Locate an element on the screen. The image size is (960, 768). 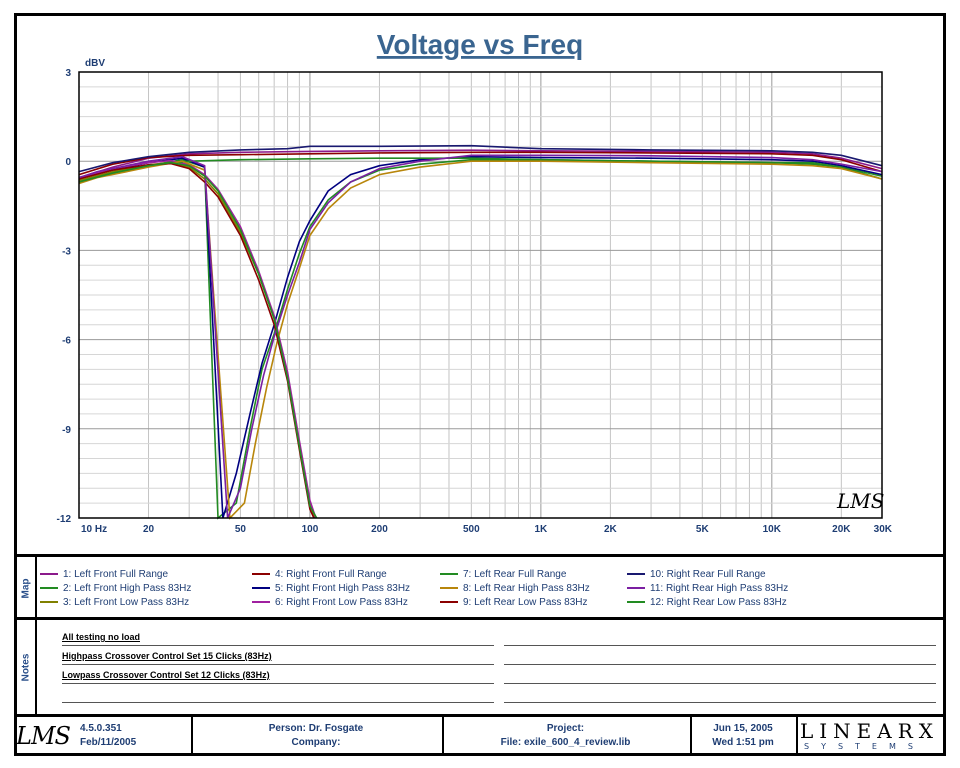
legend-label: 1: Left Front Full Range is located at coordinates (116, 574).